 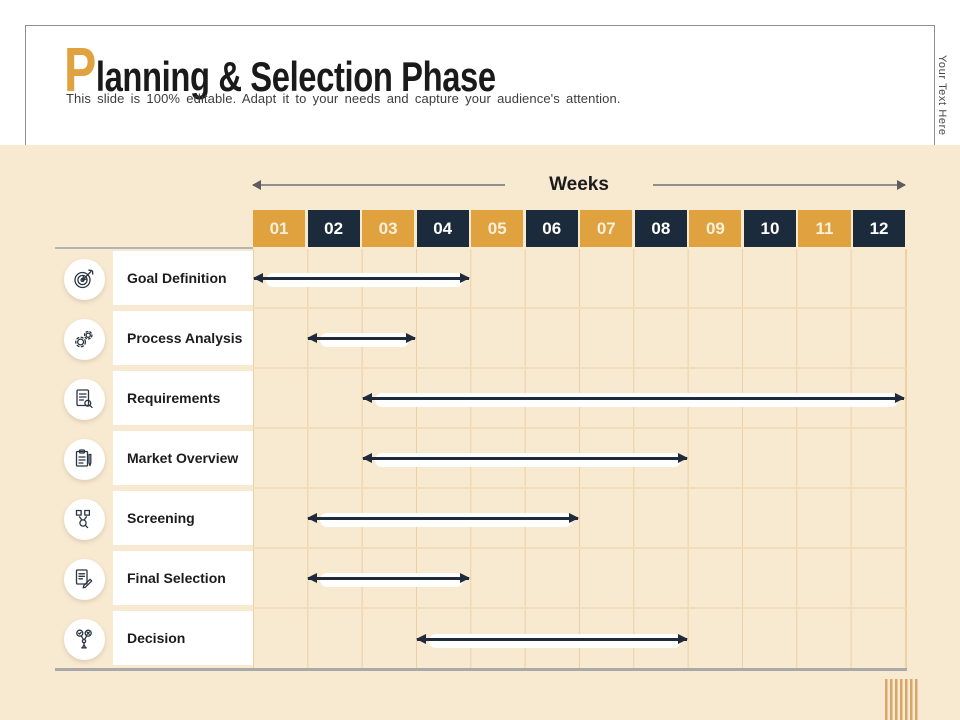 I want to click on table-row: Goal Definition, so click(x=481, y=279).